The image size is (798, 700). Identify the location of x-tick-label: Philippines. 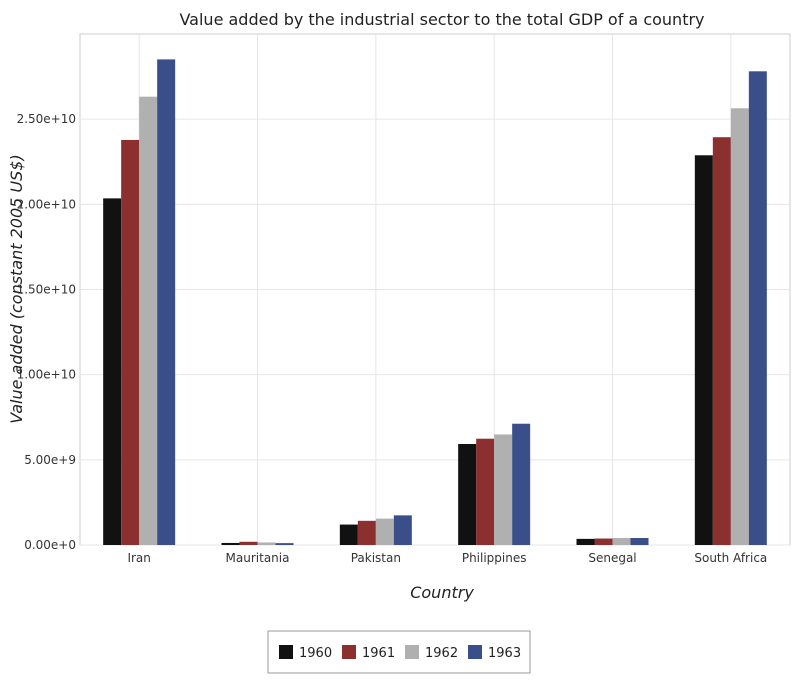
(494, 558).